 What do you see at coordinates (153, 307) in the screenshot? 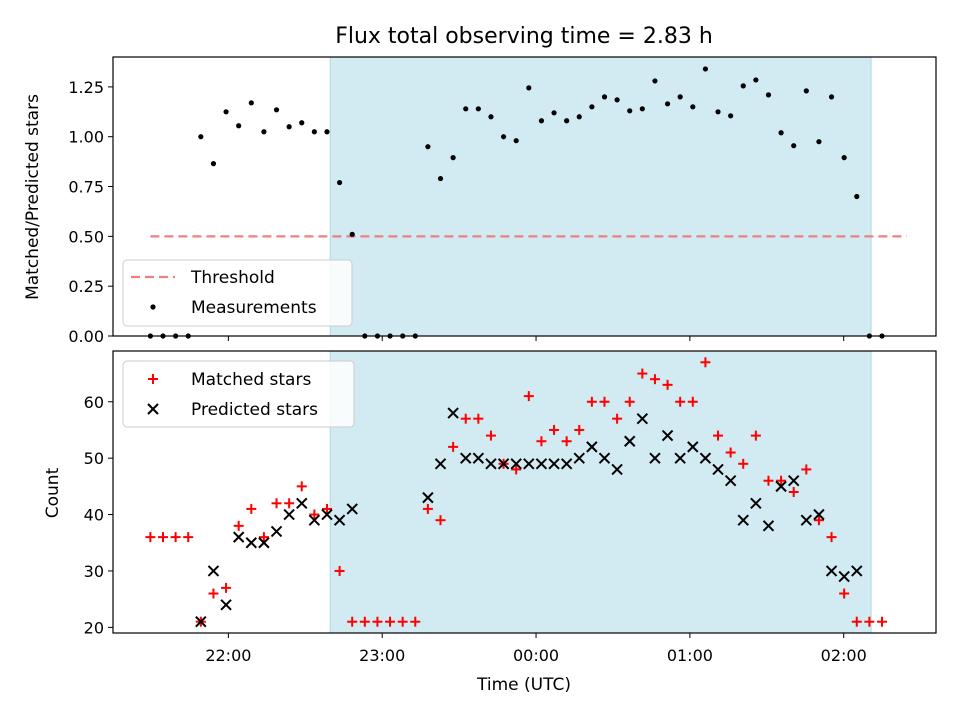
I see `legend-measurement-swatch` at bounding box center [153, 307].